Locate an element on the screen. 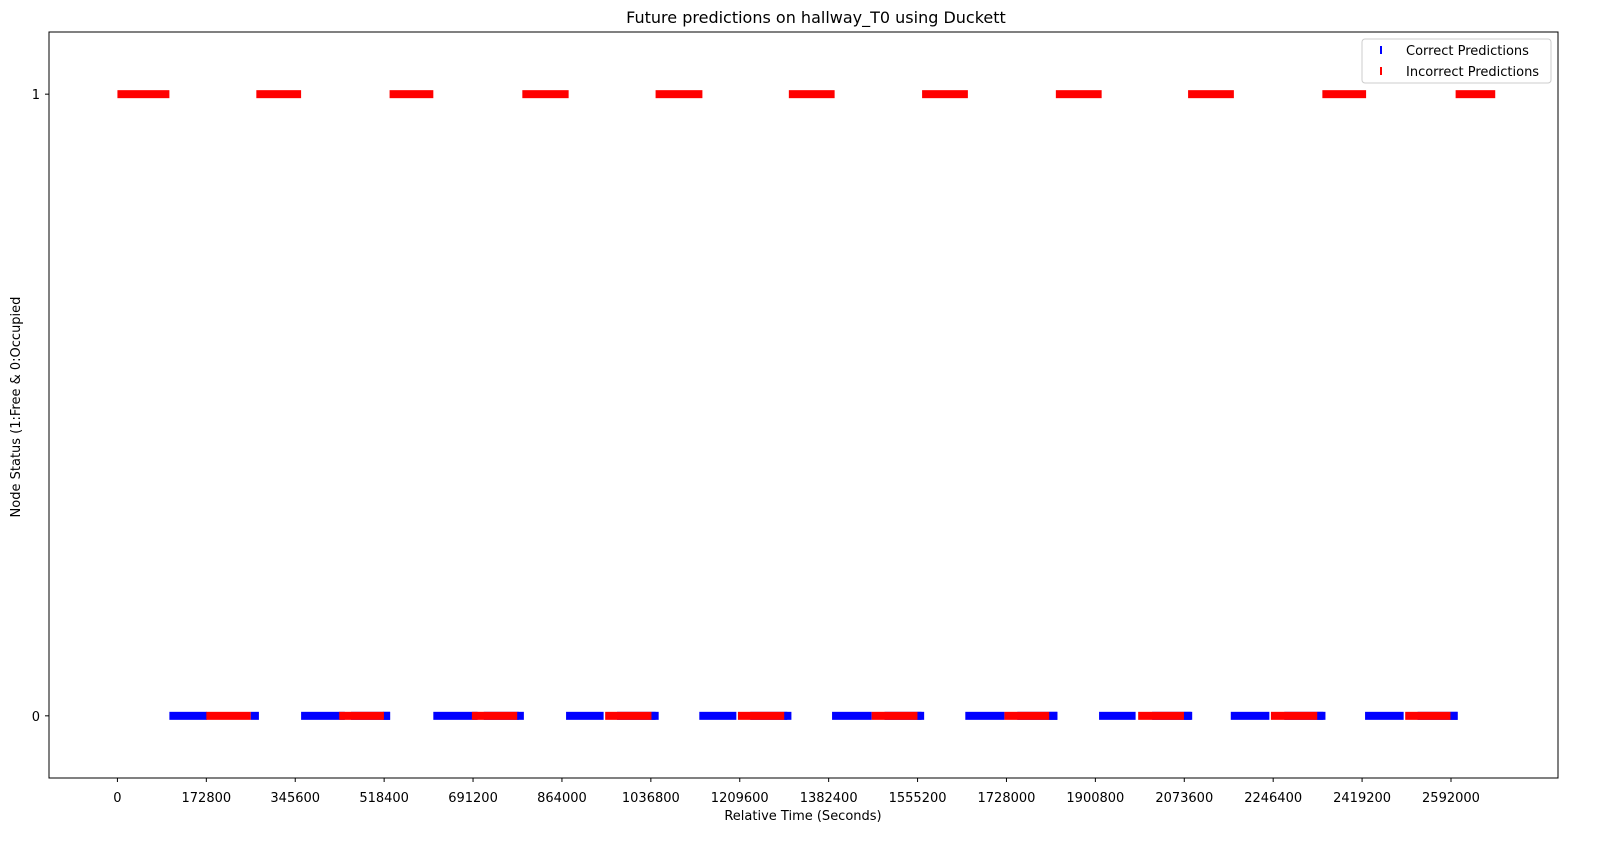 Image resolution: width=1611 pixels, height=855 pixels. y-axis-label: Node Status (1:Free & 0:Occupied is located at coordinates (16, 407).